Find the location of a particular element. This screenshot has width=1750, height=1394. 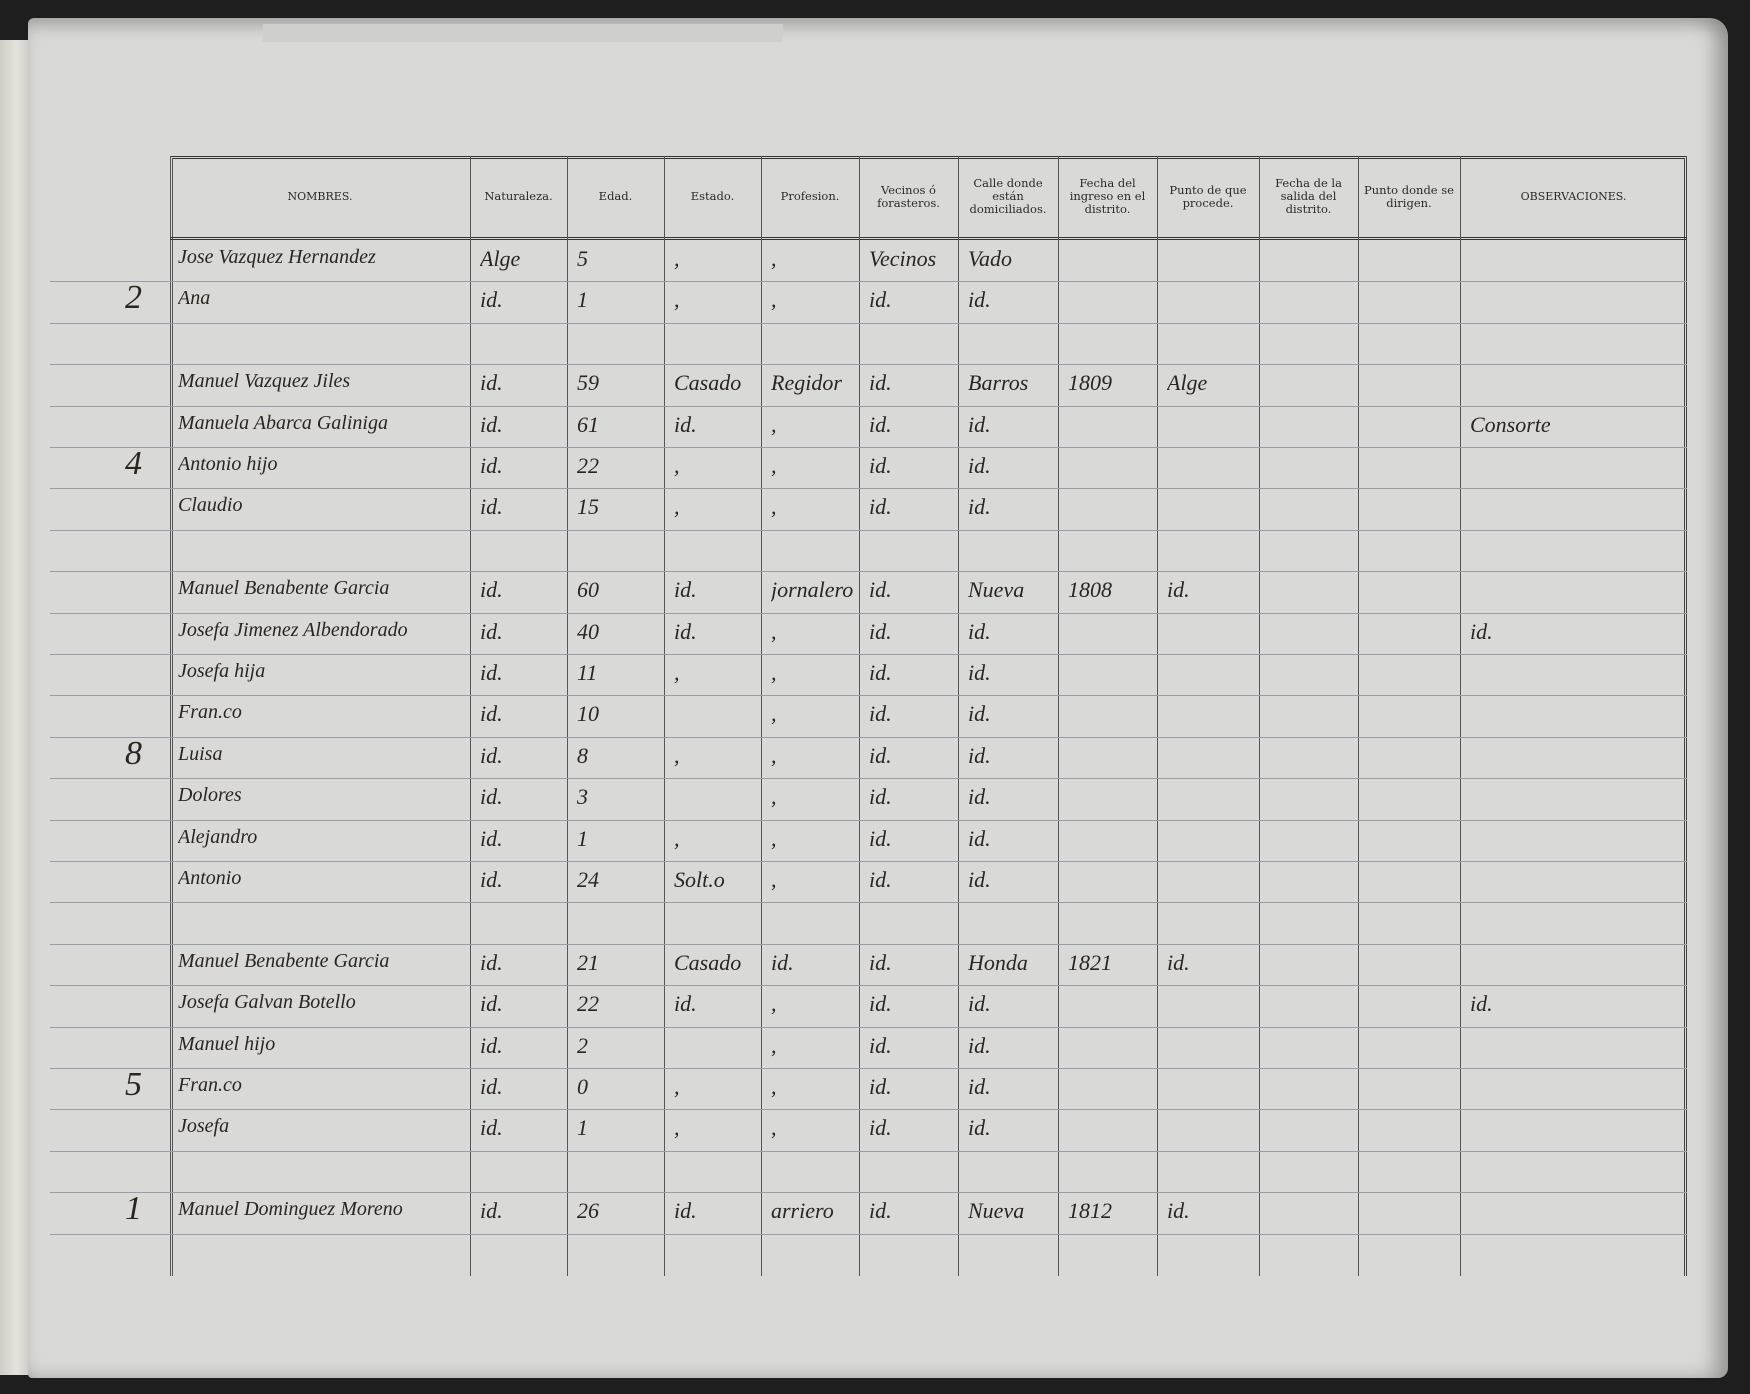

header-fecha-salida: Fecha de la salida del distrito. is located at coordinates (1308, 198).